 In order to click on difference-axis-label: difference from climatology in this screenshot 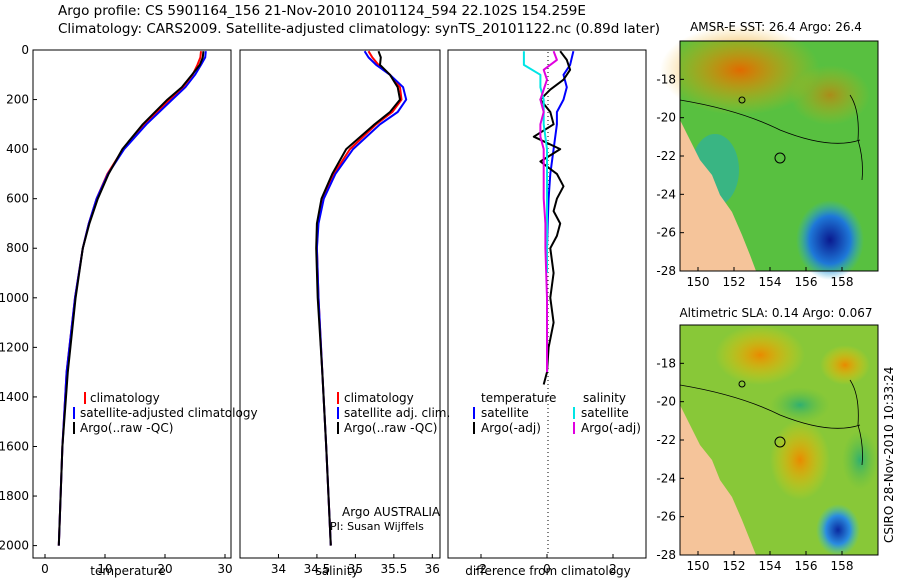, I will do `click(548, 571)`.